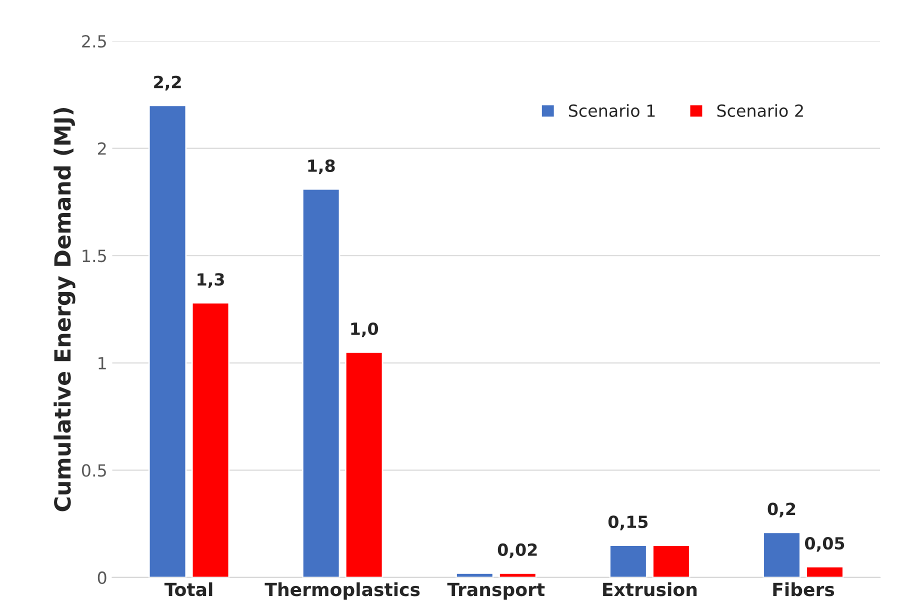  I want to click on y-tick-label: 0, so click(102, 577).